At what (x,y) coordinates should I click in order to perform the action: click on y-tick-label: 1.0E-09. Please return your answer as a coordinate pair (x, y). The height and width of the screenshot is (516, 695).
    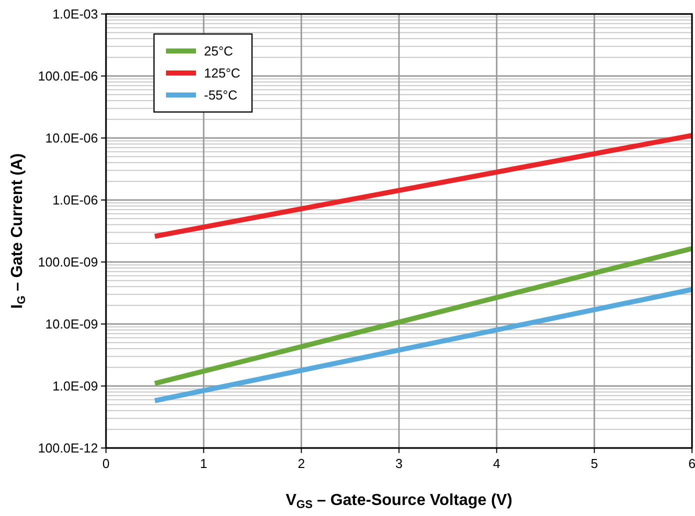
    Looking at the image, I should click on (75, 386).